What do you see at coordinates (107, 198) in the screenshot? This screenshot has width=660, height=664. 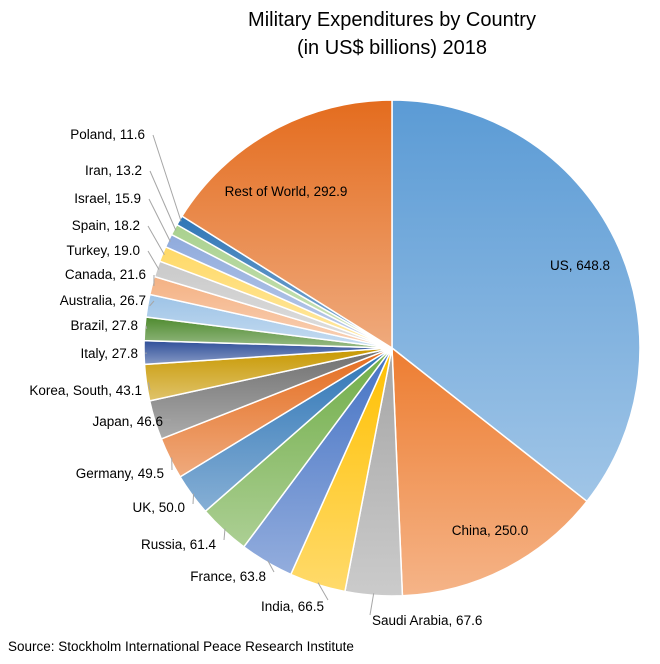 I see `label-israel: Israel, 15.9` at bounding box center [107, 198].